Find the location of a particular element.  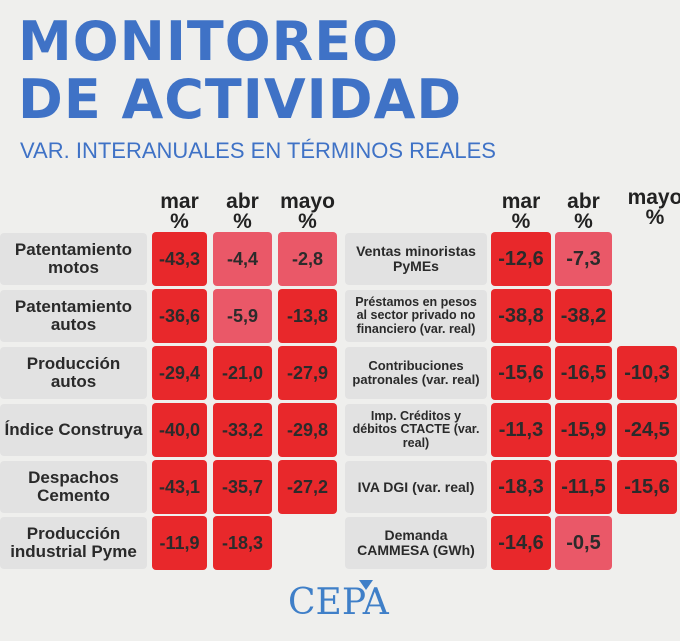

value-cell: -43,3 is located at coordinates (179, 259).